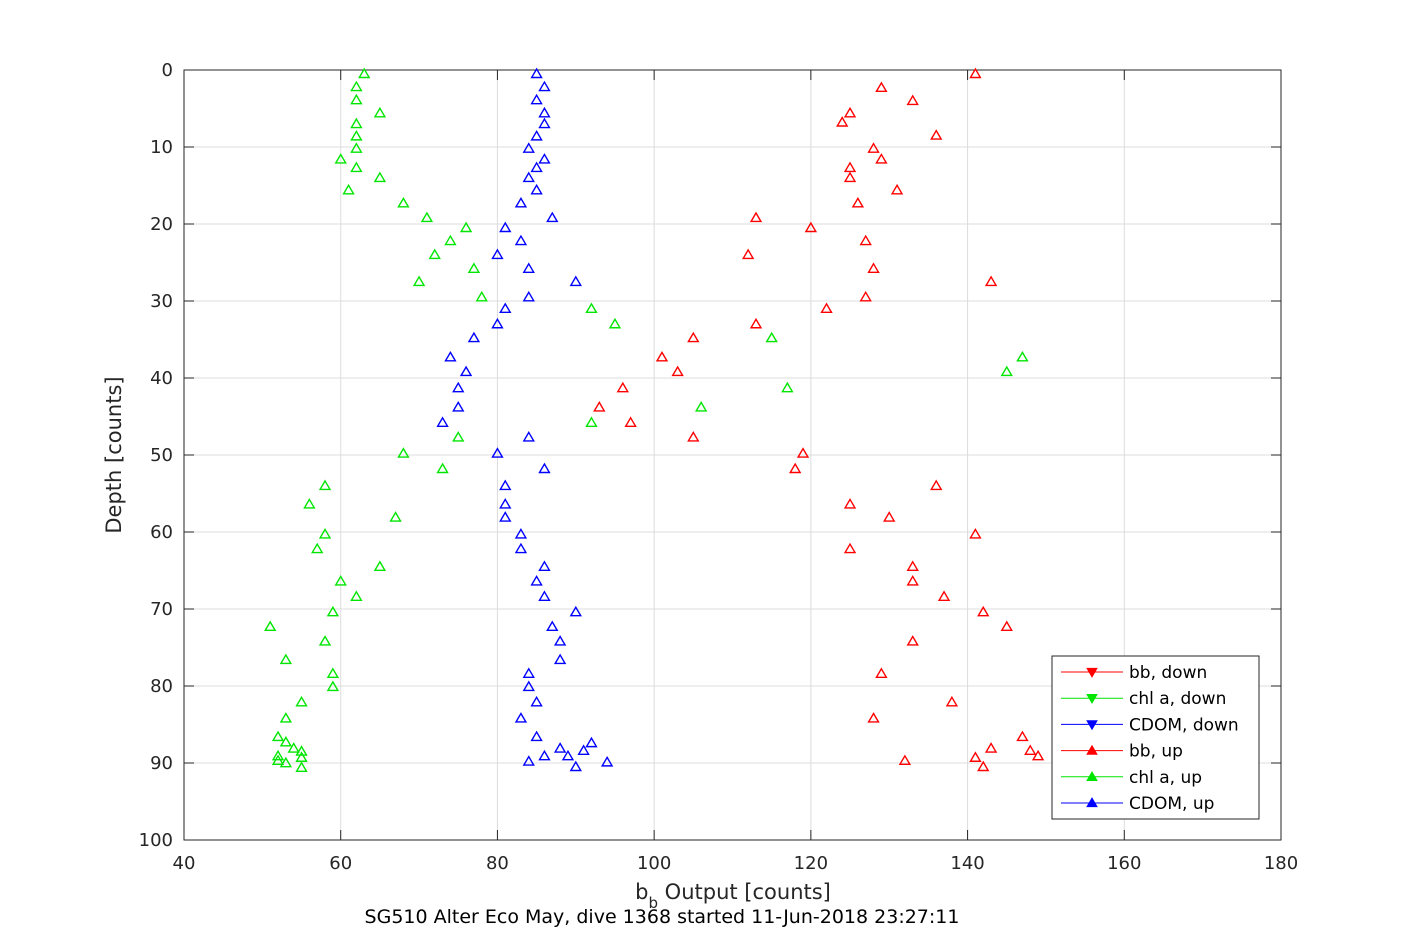  I want to click on legend-entry-label: bb, down, so click(1168, 673).